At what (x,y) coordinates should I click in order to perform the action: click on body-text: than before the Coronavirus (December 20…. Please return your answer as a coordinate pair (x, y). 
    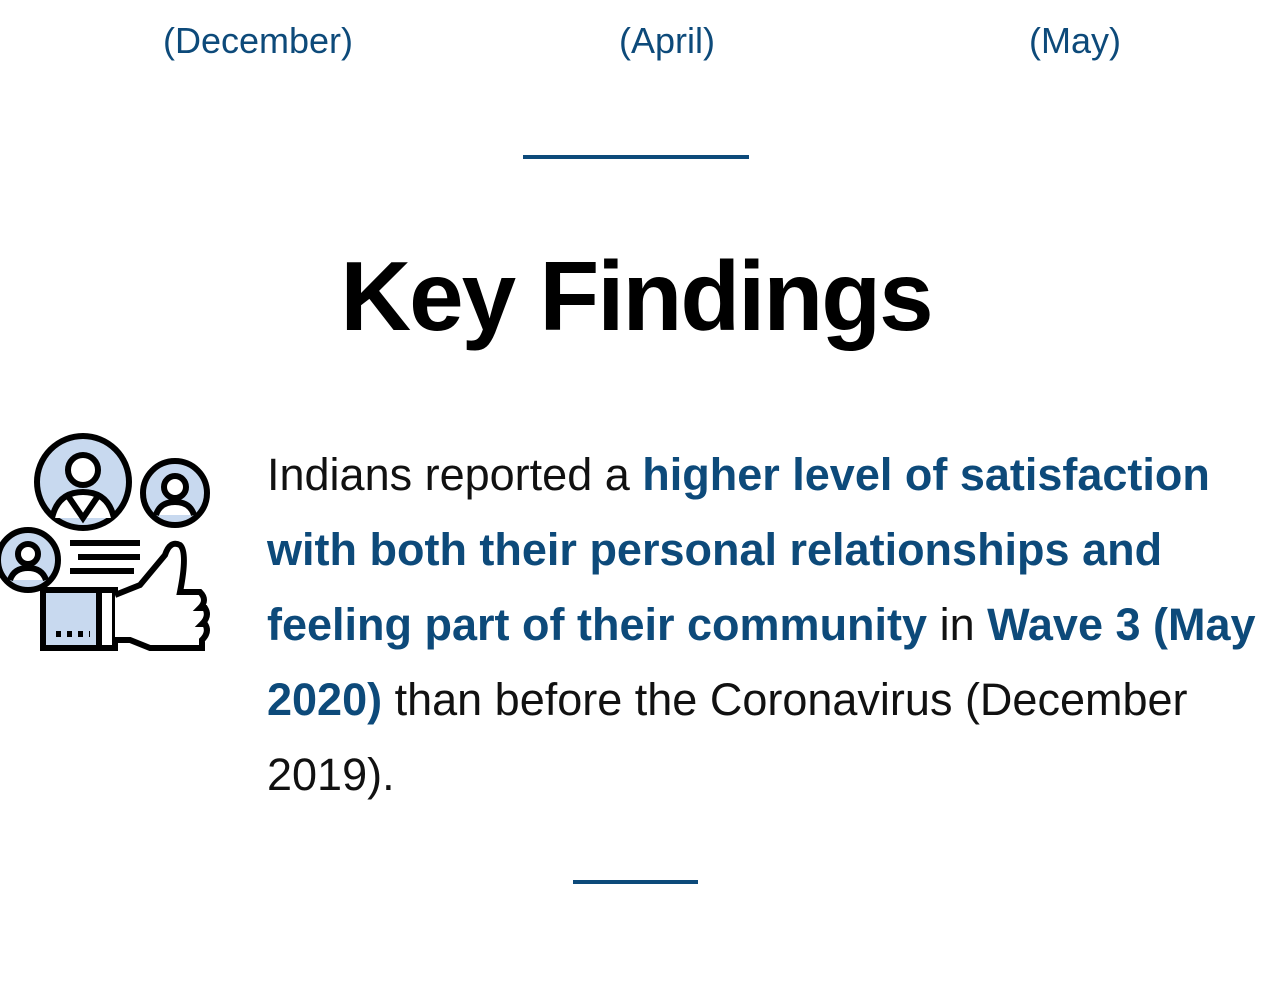
    Looking at the image, I should click on (727, 737).